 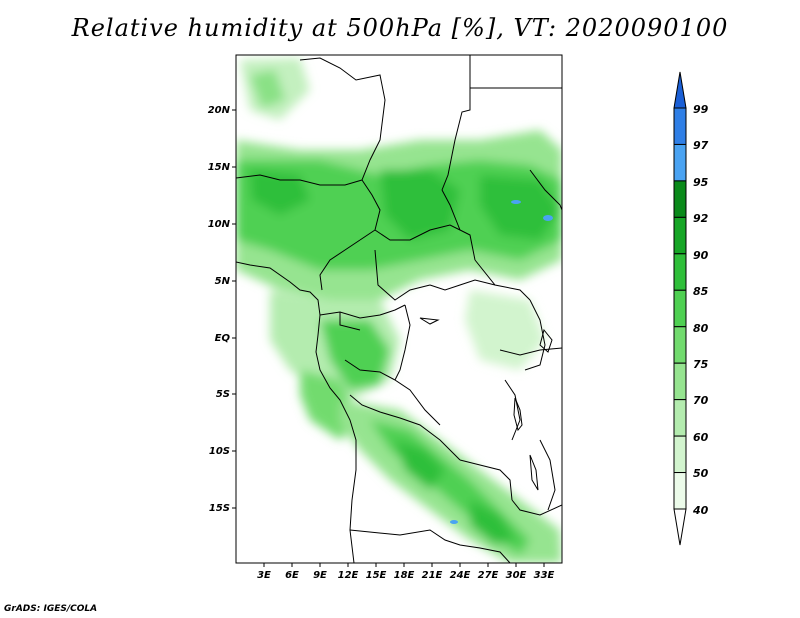 What do you see at coordinates (223, 338) in the screenshot?
I see `lat-label: EQ` at bounding box center [223, 338].